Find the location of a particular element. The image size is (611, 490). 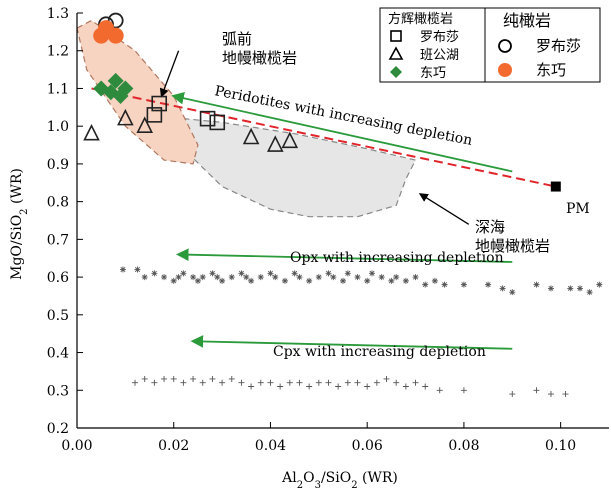

forearc-peridotite-field is located at coordinates (137, 92).